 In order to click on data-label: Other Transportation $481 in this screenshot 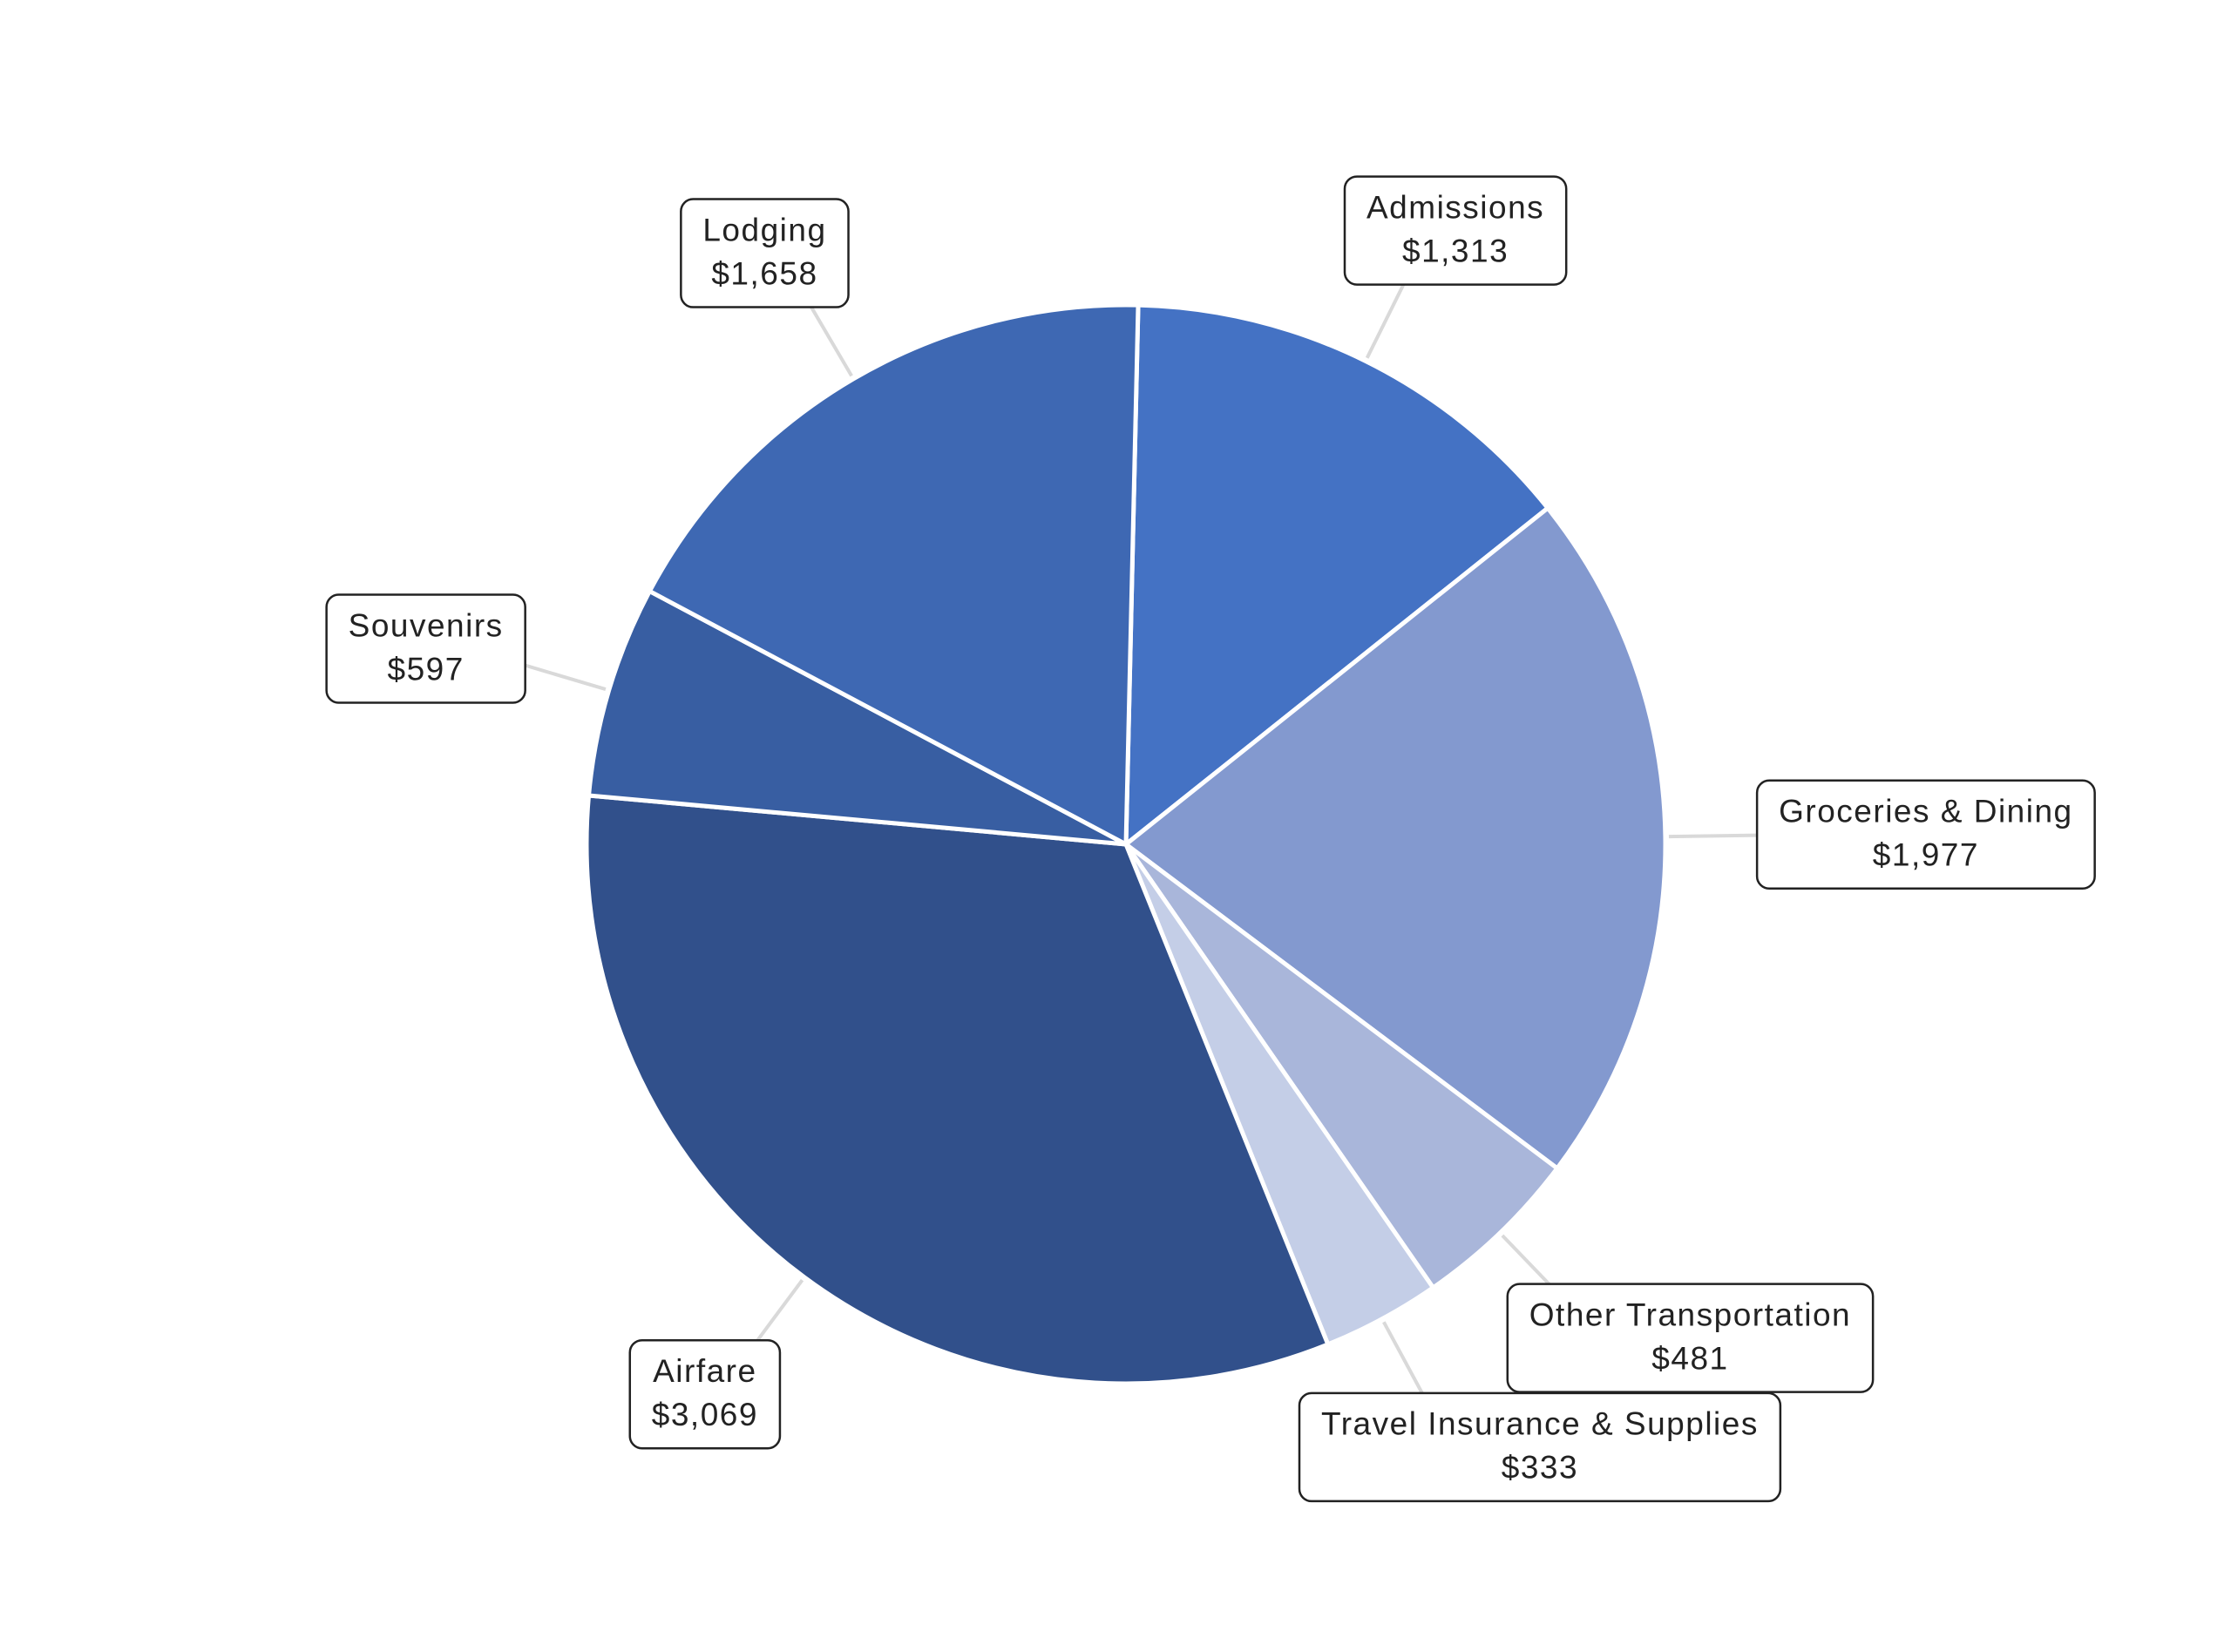, I will do `click(1690, 1338)`.